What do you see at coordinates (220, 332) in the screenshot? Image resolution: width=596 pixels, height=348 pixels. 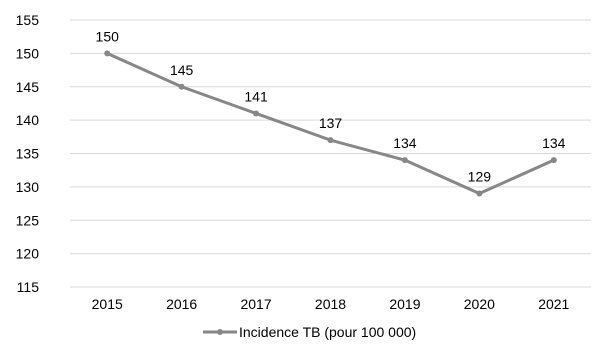 I see `legend-marker` at bounding box center [220, 332].